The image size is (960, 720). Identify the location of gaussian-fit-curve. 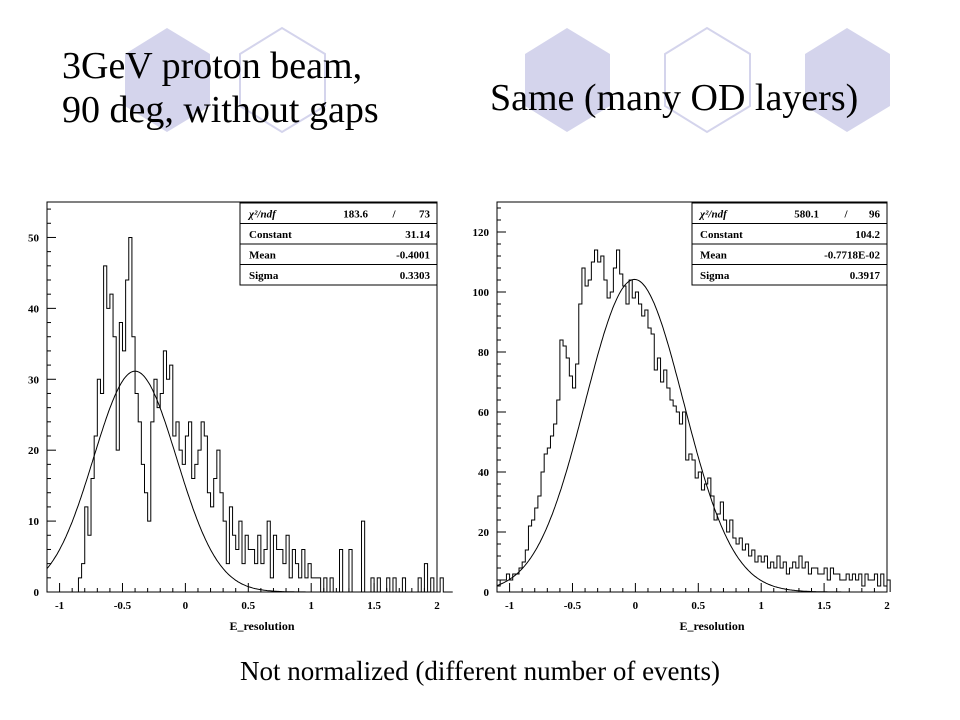
(241, 481).